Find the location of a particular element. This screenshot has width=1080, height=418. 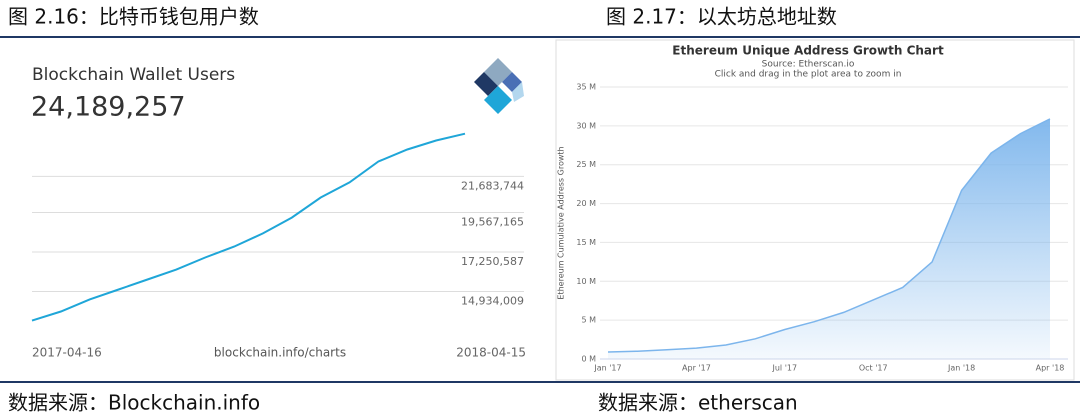

y-tick-label: 17,250,587 is located at coordinates (492, 261).